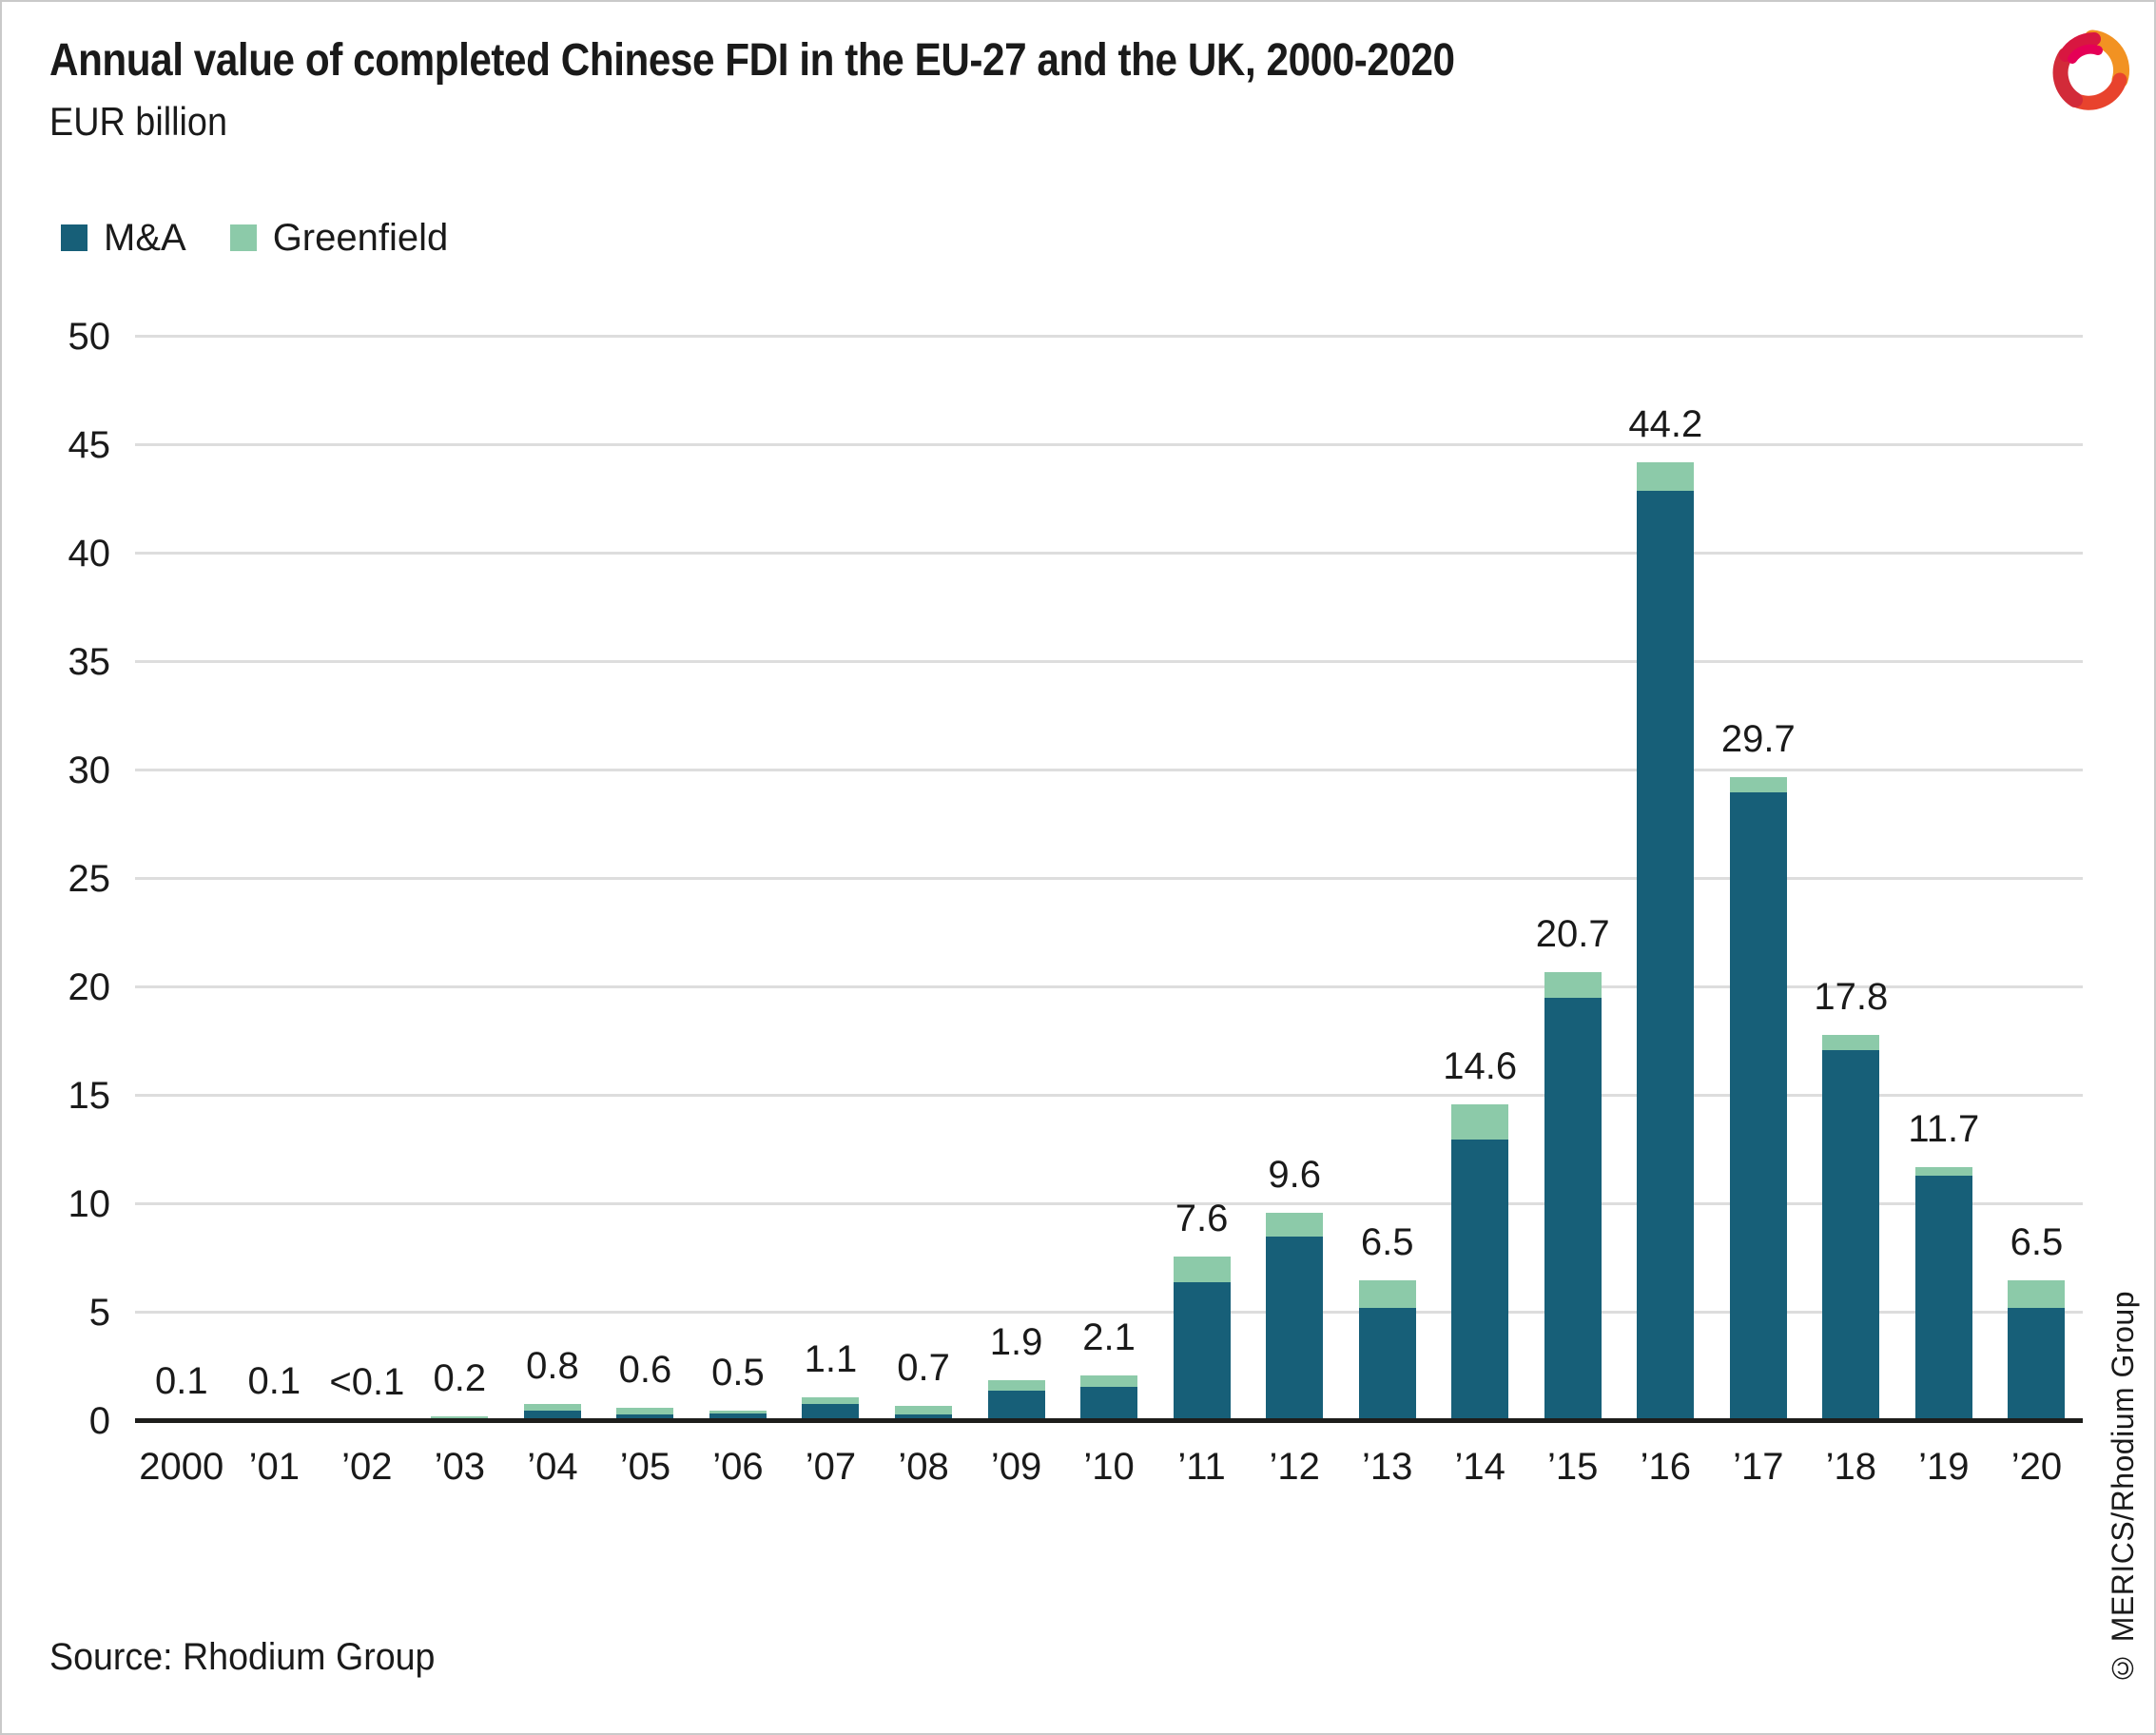 The height and width of the screenshot is (1735, 2156). I want to click on source-note: Source: Rhodium Group, so click(242, 1657).